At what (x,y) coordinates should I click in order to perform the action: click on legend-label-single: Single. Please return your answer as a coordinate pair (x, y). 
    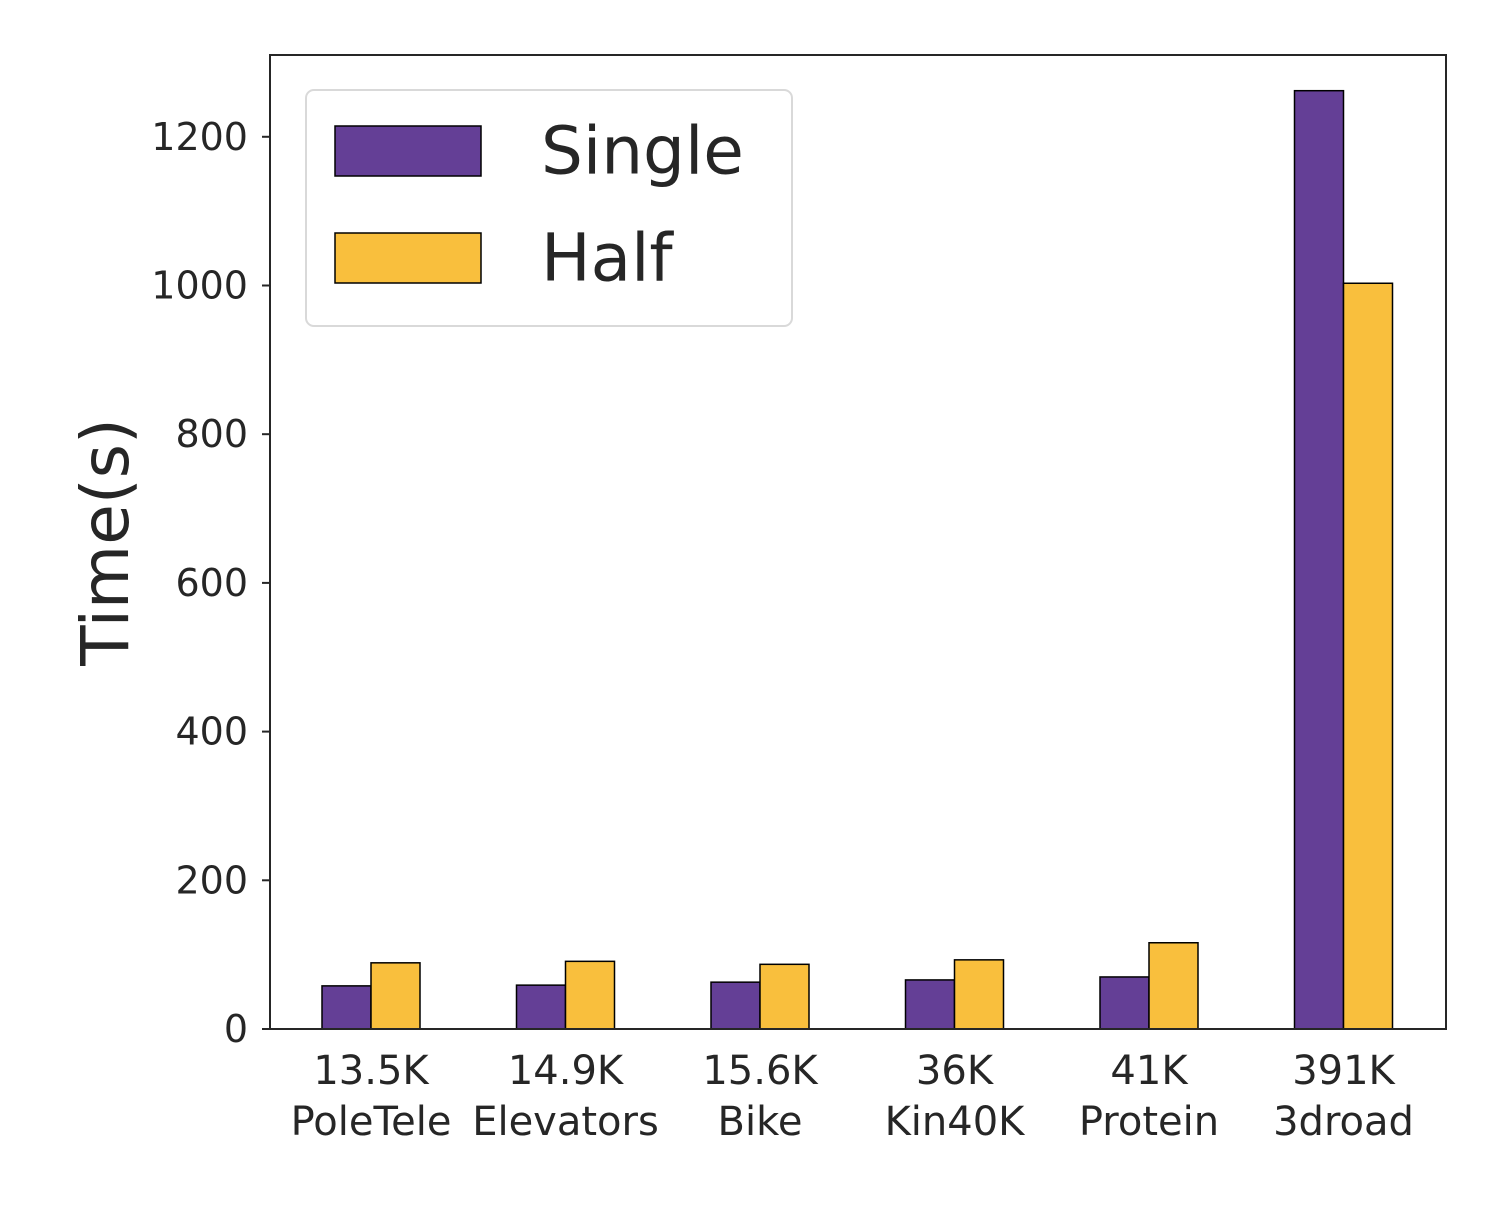
    Looking at the image, I should click on (642, 151).